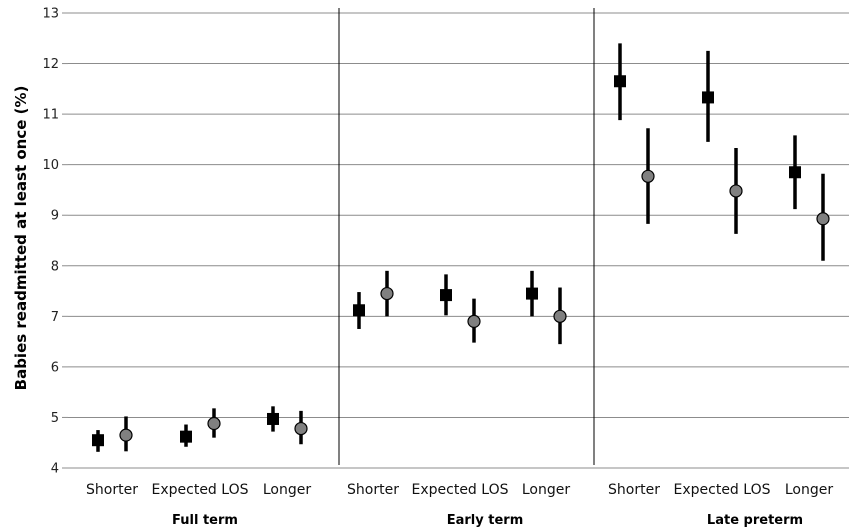  Describe the element at coordinates (55, 266) in the screenshot. I see `y-tick-label: 8` at that location.